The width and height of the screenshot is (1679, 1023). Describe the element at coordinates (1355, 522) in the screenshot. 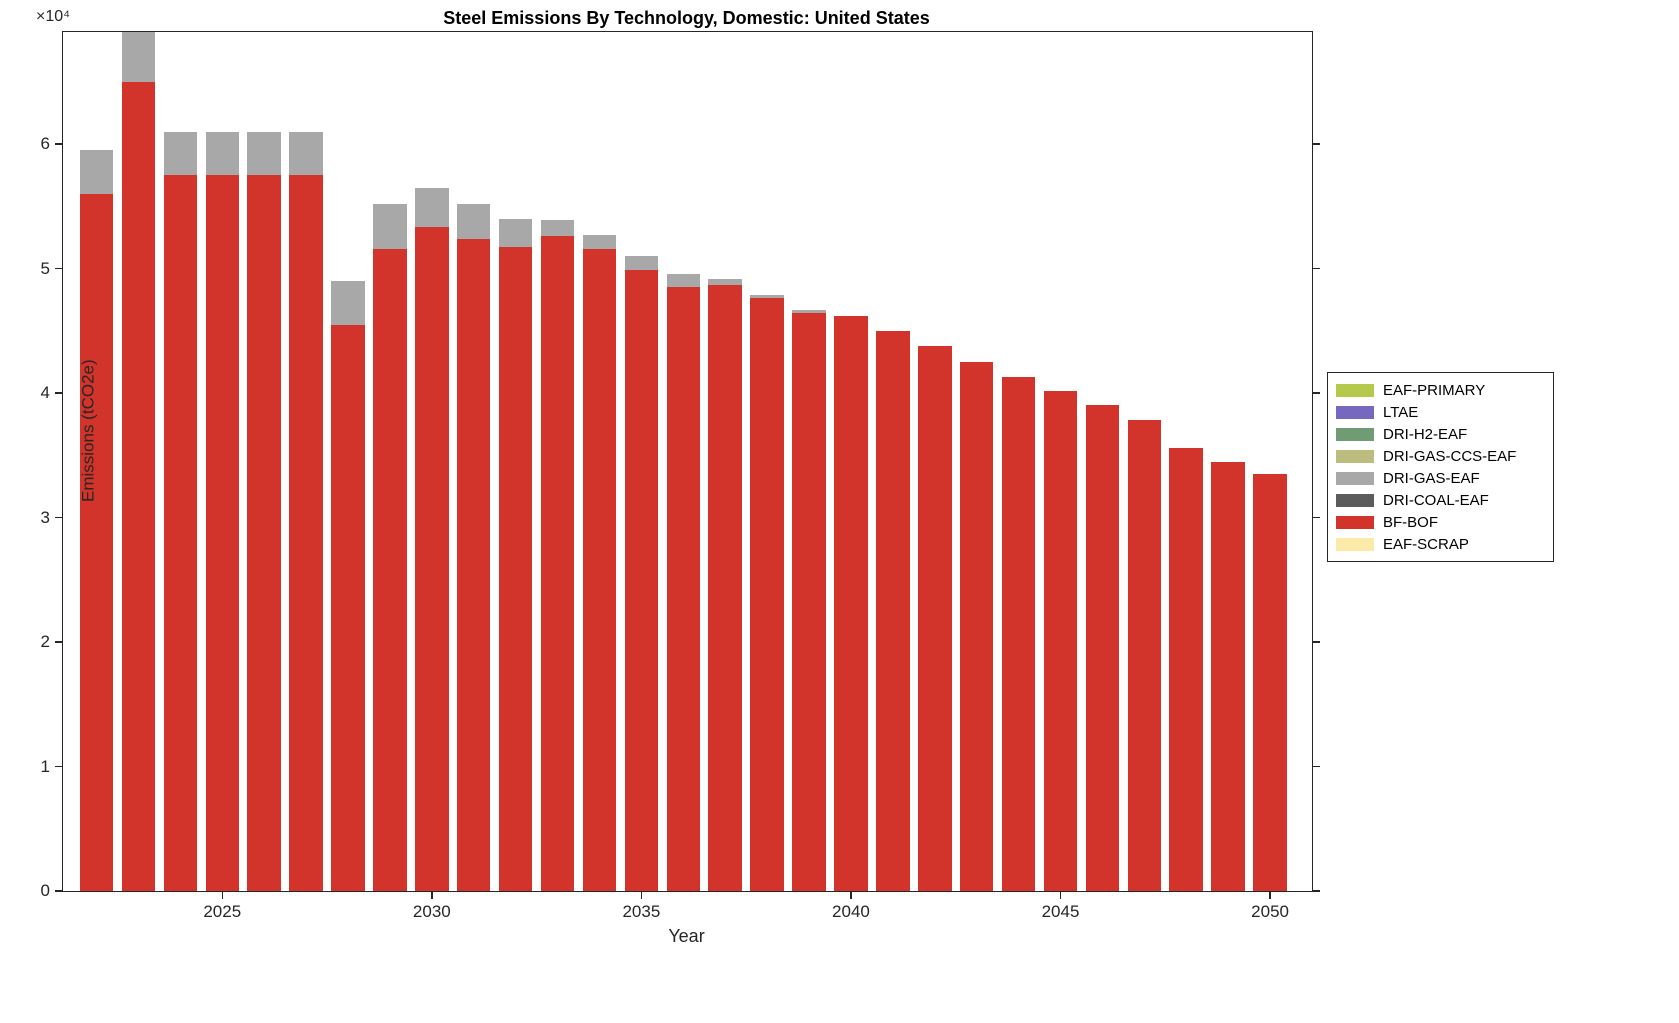

I see `legend-swatch-bf-bof` at that location.